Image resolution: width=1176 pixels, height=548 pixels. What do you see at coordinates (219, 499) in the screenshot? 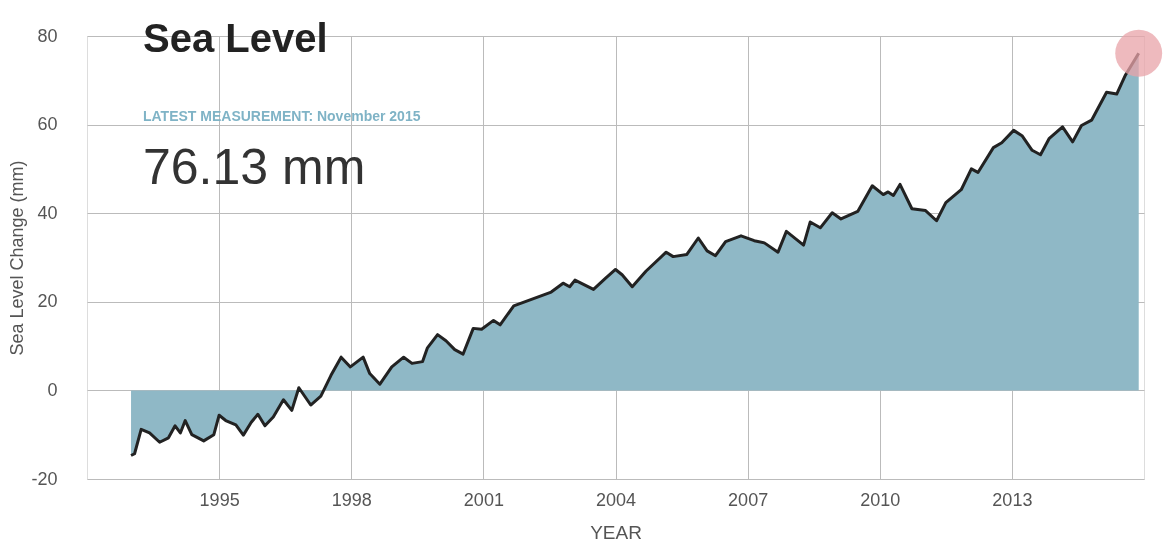
I see `x-tick-label: 1995` at bounding box center [219, 499].